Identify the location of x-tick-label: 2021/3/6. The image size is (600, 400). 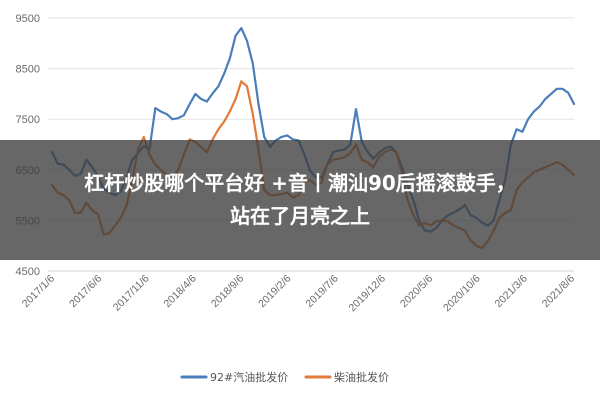
(510, 291).